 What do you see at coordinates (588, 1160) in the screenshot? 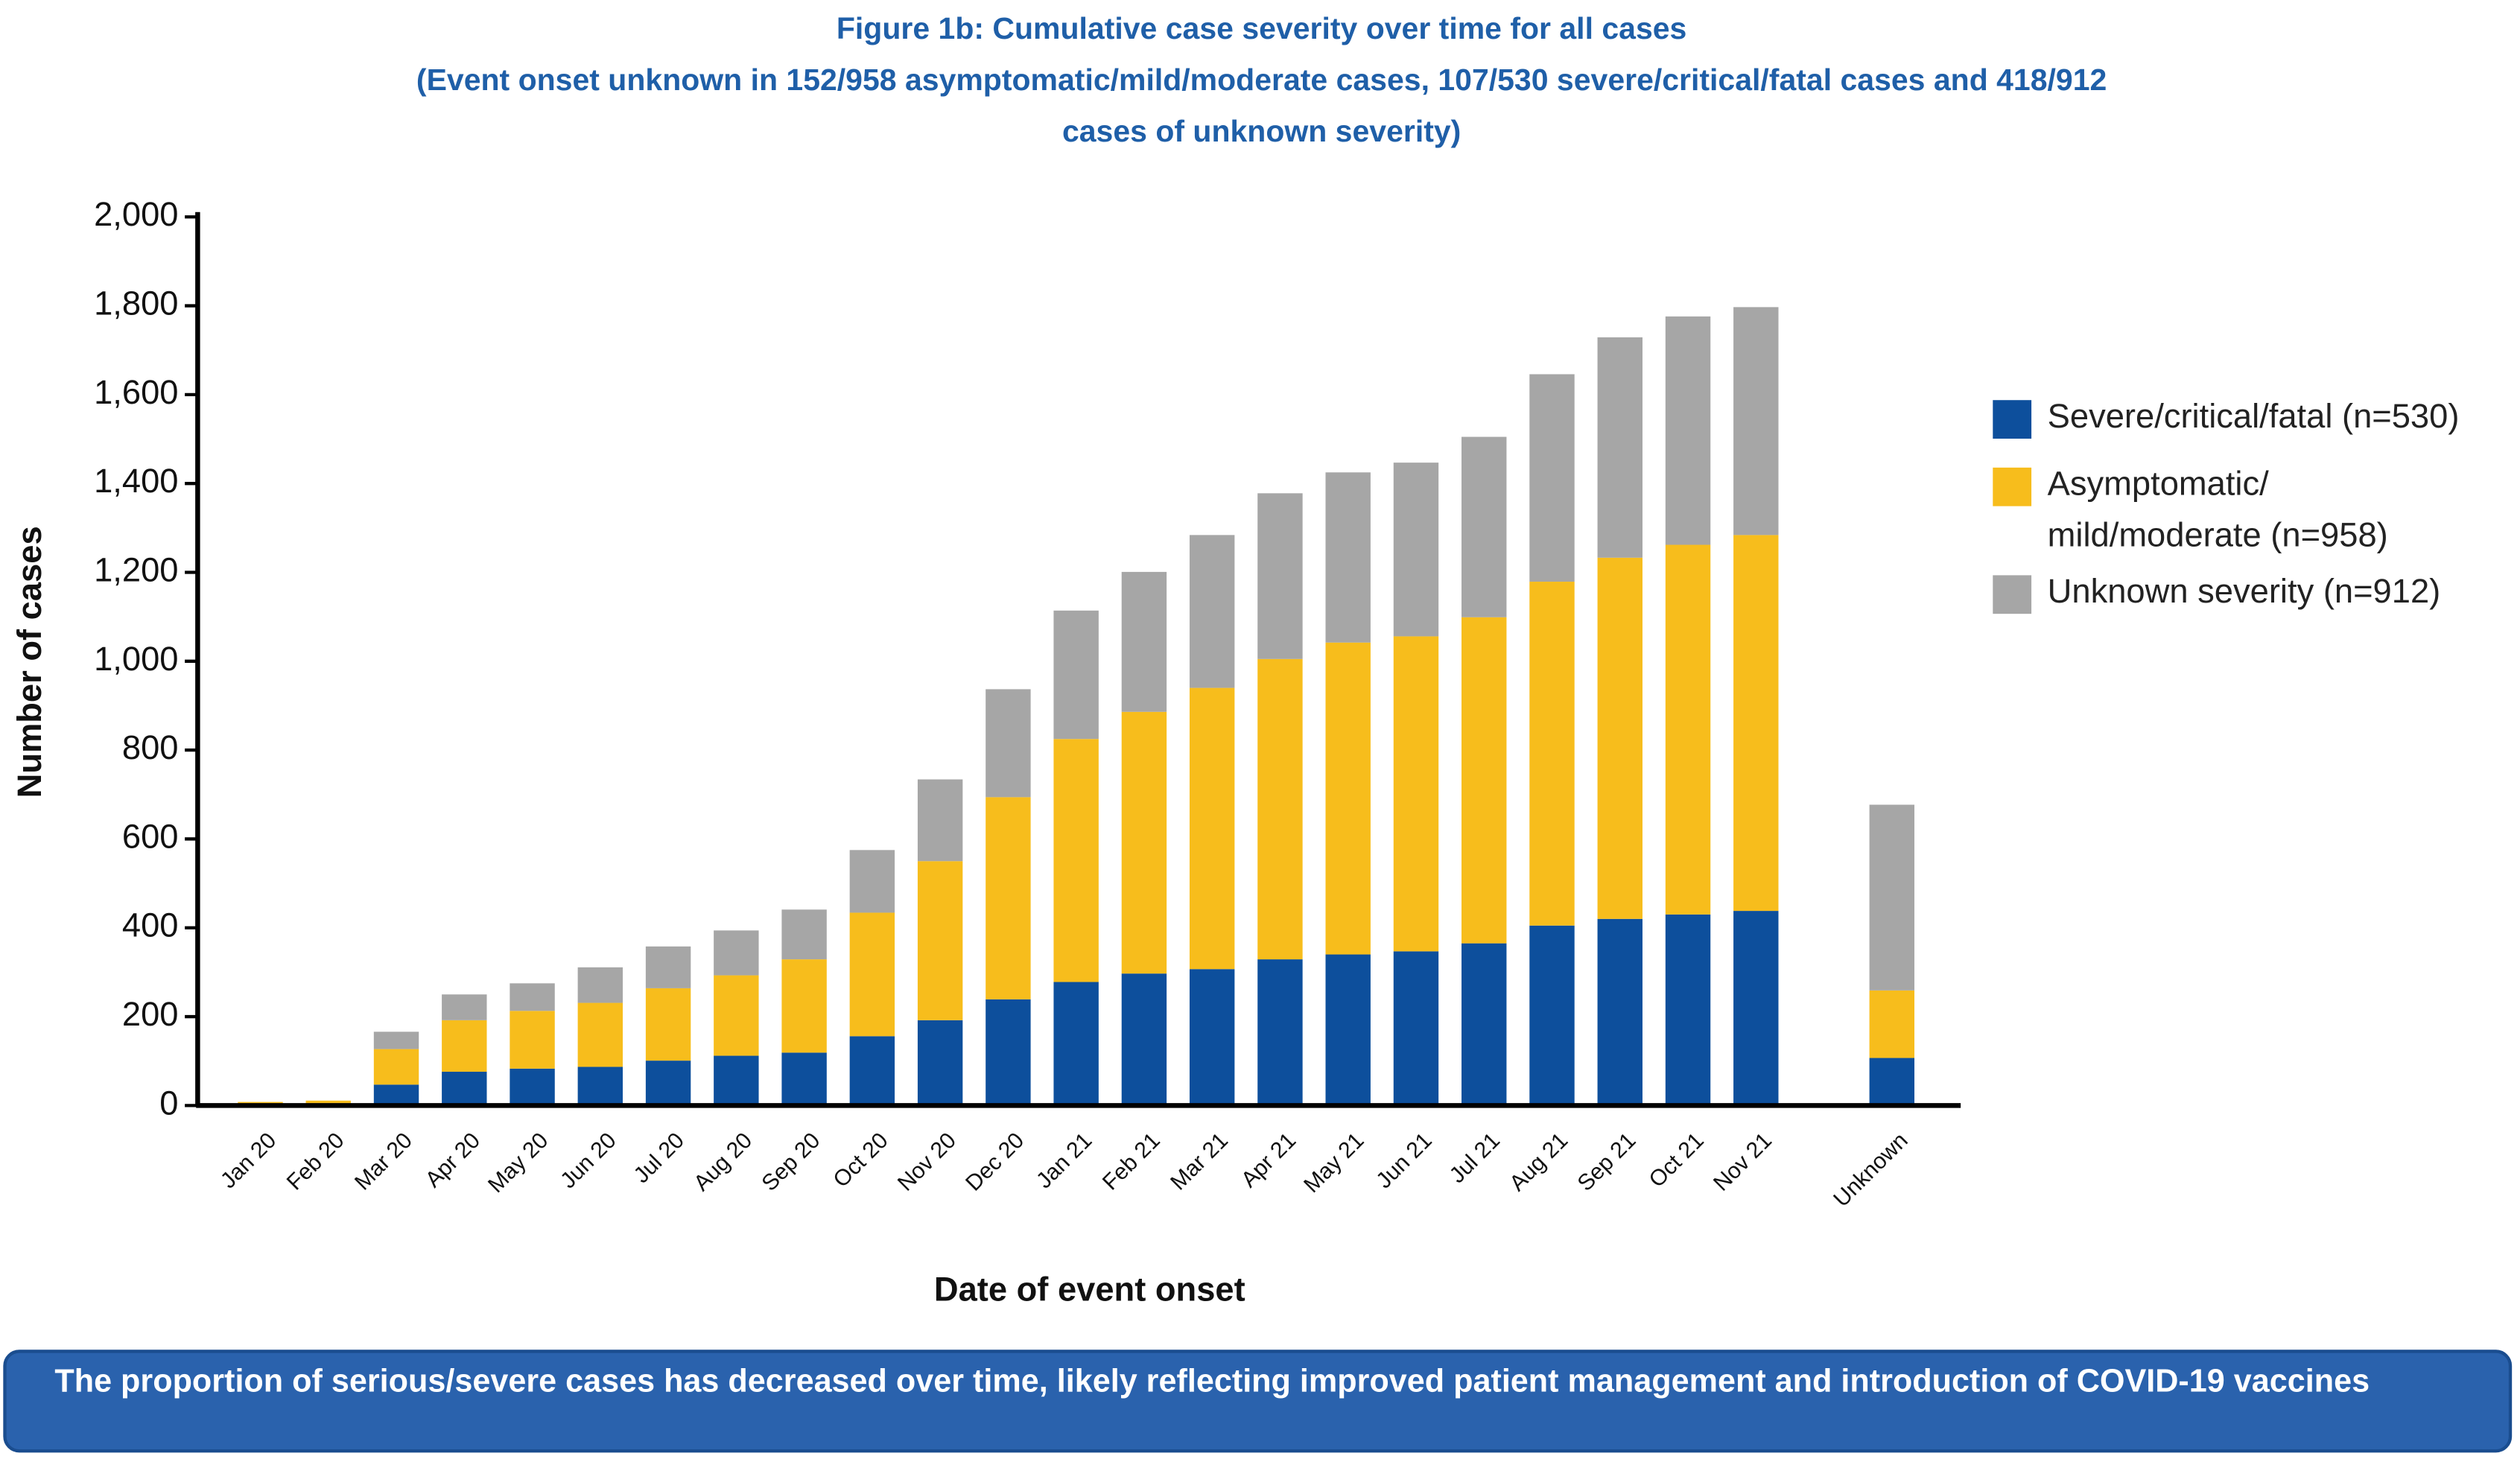
I see `x-tick-label: Jun 20` at bounding box center [588, 1160].